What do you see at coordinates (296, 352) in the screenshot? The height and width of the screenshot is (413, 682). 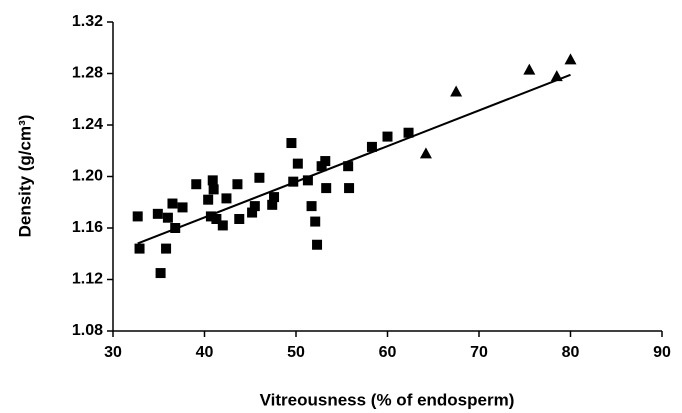 I see `x-tick-label: 50` at bounding box center [296, 352].